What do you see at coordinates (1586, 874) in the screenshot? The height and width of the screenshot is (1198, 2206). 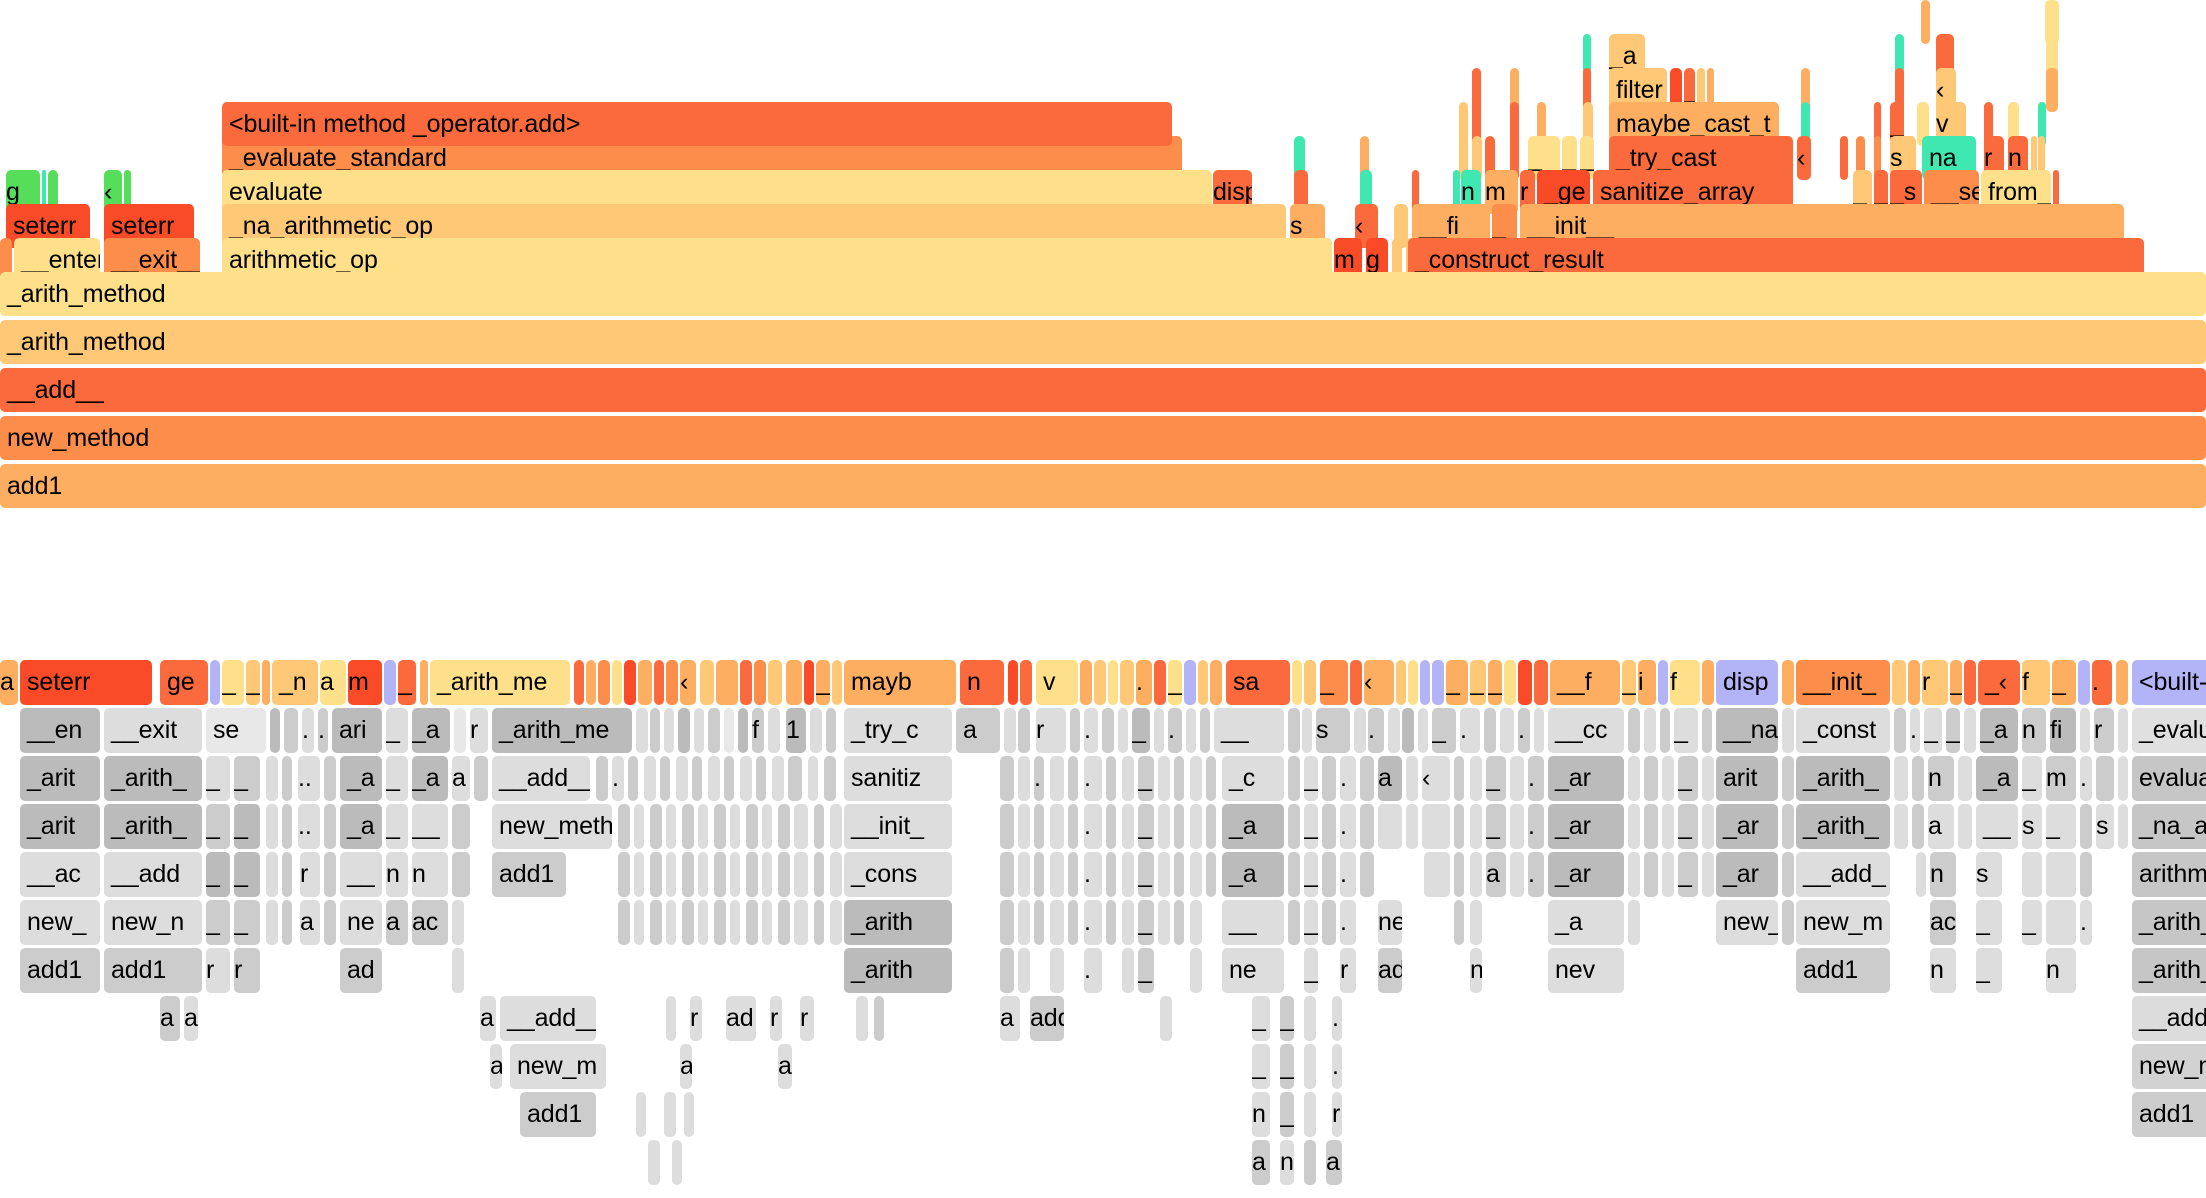 I see `flame-frame: _ar` at bounding box center [1586, 874].